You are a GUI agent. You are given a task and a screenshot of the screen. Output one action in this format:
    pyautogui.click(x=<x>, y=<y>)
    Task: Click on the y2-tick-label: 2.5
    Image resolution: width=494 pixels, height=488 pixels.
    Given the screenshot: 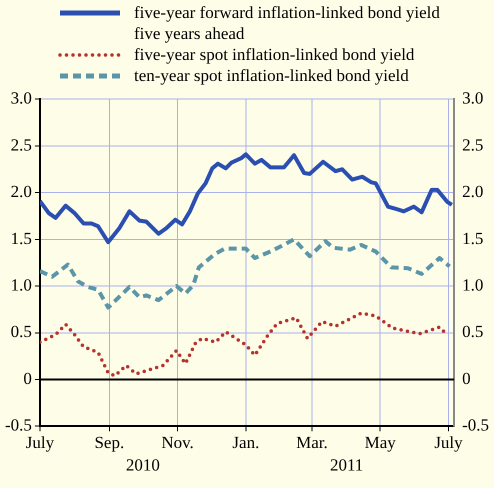 What is the action you would take?
    pyautogui.click(x=473, y=144)
    